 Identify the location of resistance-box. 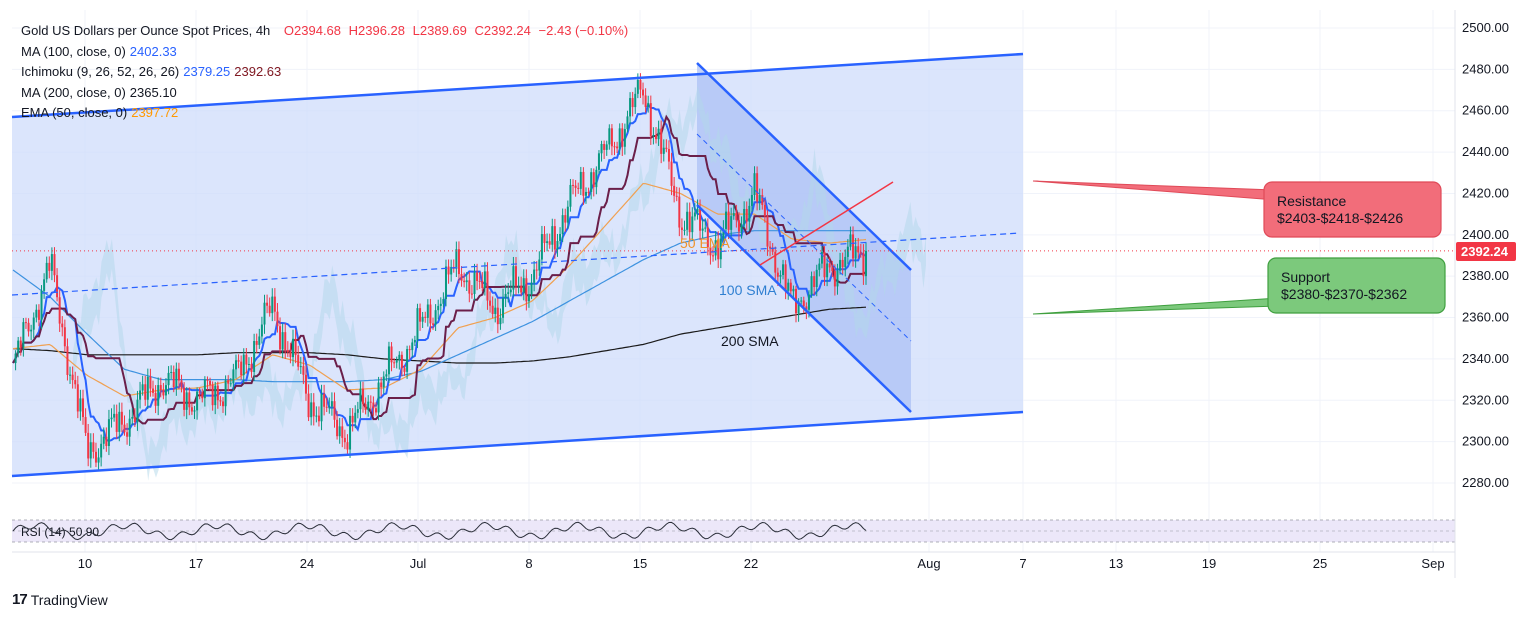
(1352, 209).